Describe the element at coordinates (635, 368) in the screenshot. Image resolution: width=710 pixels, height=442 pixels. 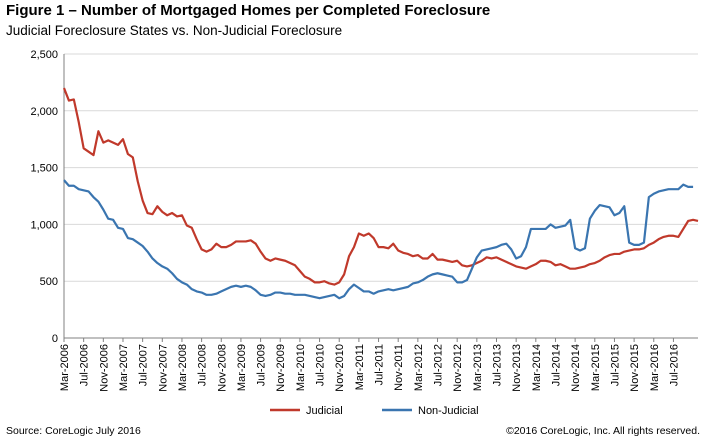
I see `x-tick-label: Nov-2015` at that location.